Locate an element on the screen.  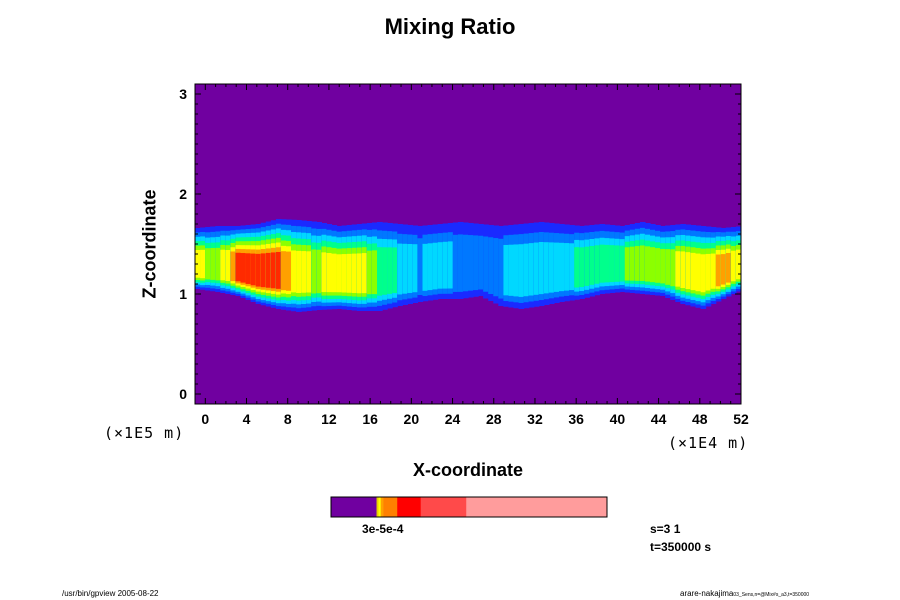
colorbar-tick-labels: 3e-5e-4 is located at coordinates (383, 529).